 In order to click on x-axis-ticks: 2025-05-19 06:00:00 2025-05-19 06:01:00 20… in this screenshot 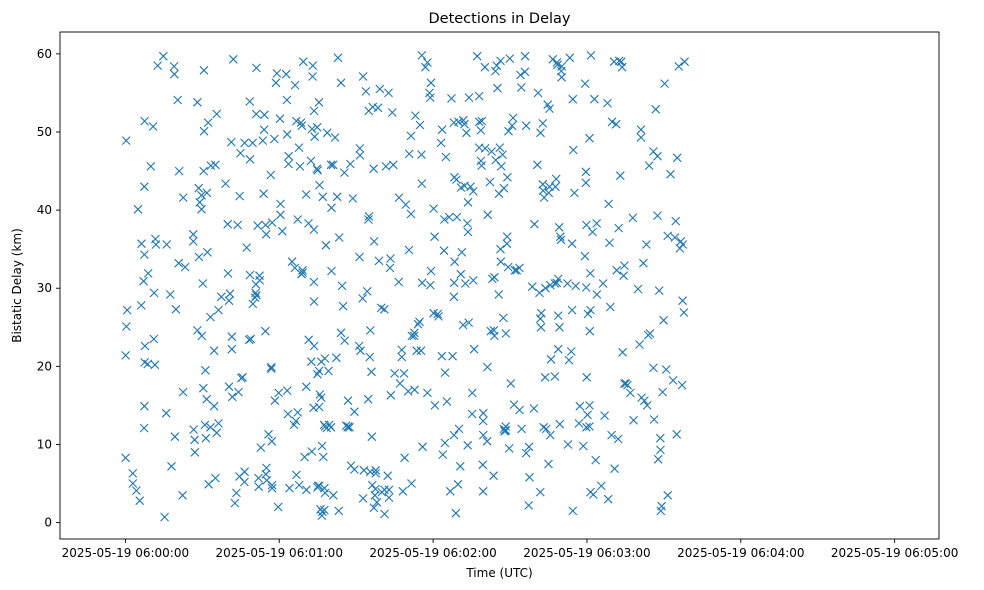, I will do `click(510, 549)`.